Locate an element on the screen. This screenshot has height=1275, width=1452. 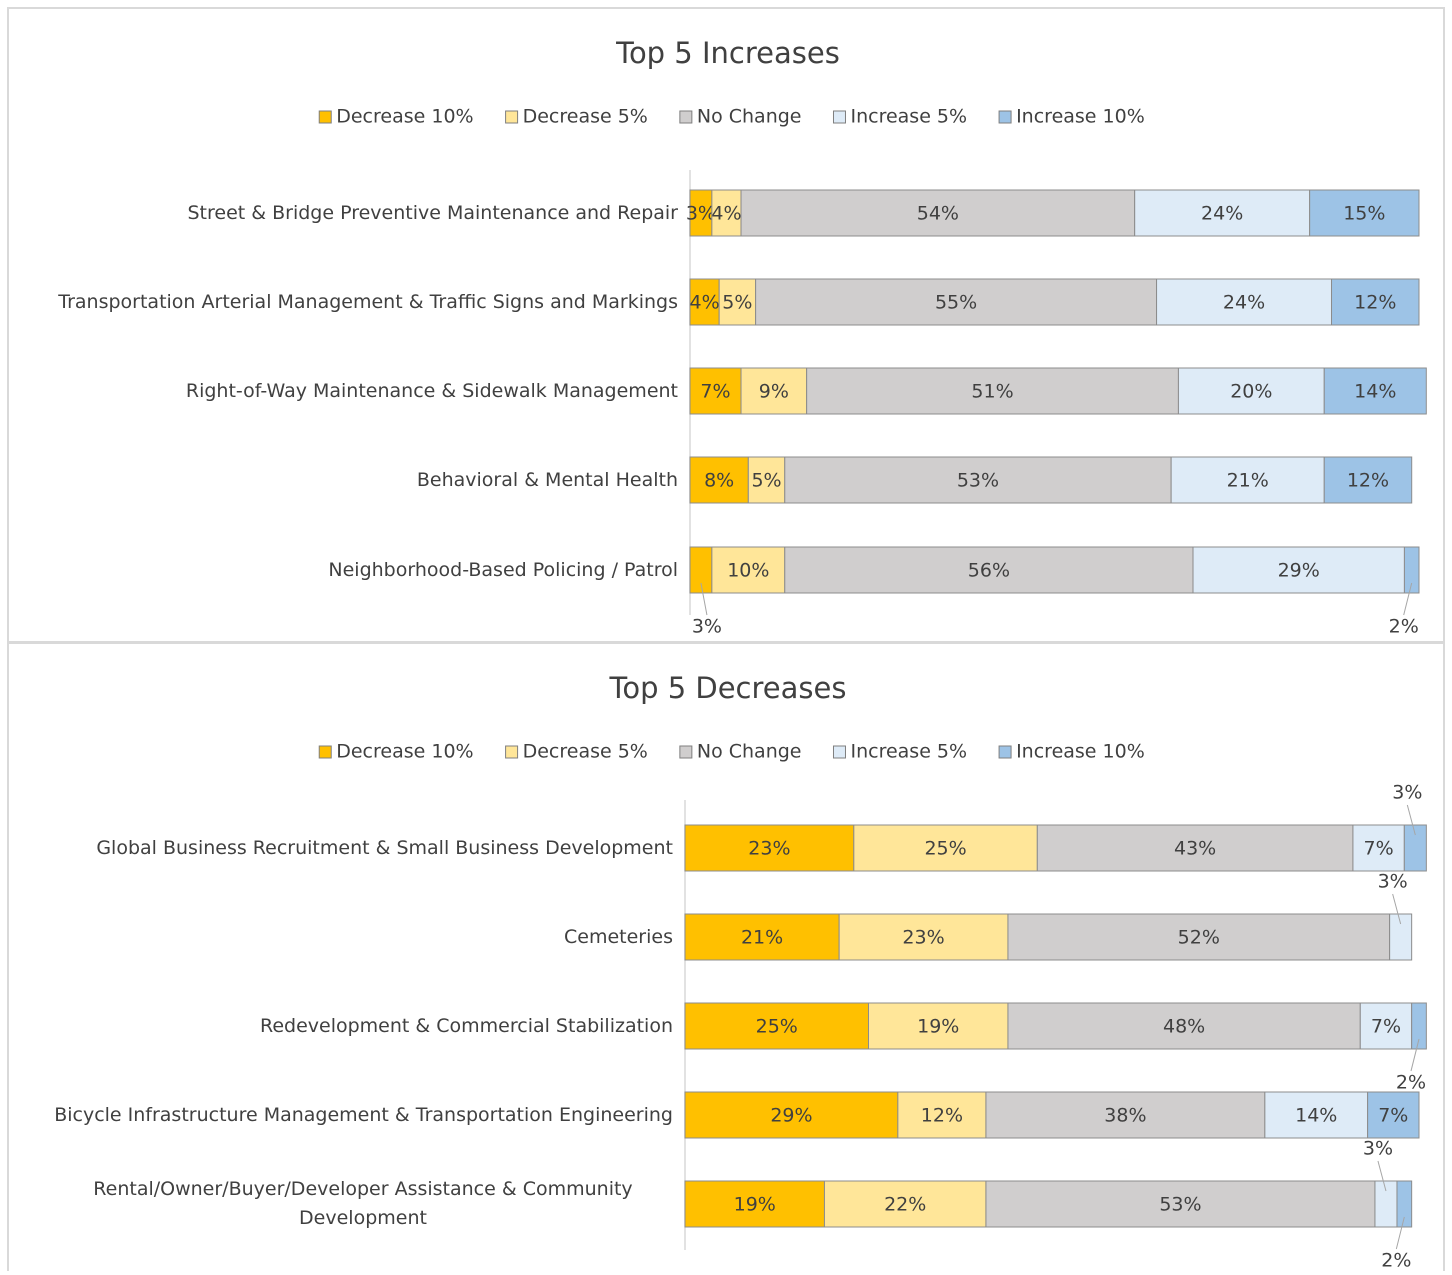
data-label: 48% is located at coordinates (1184, 1027).